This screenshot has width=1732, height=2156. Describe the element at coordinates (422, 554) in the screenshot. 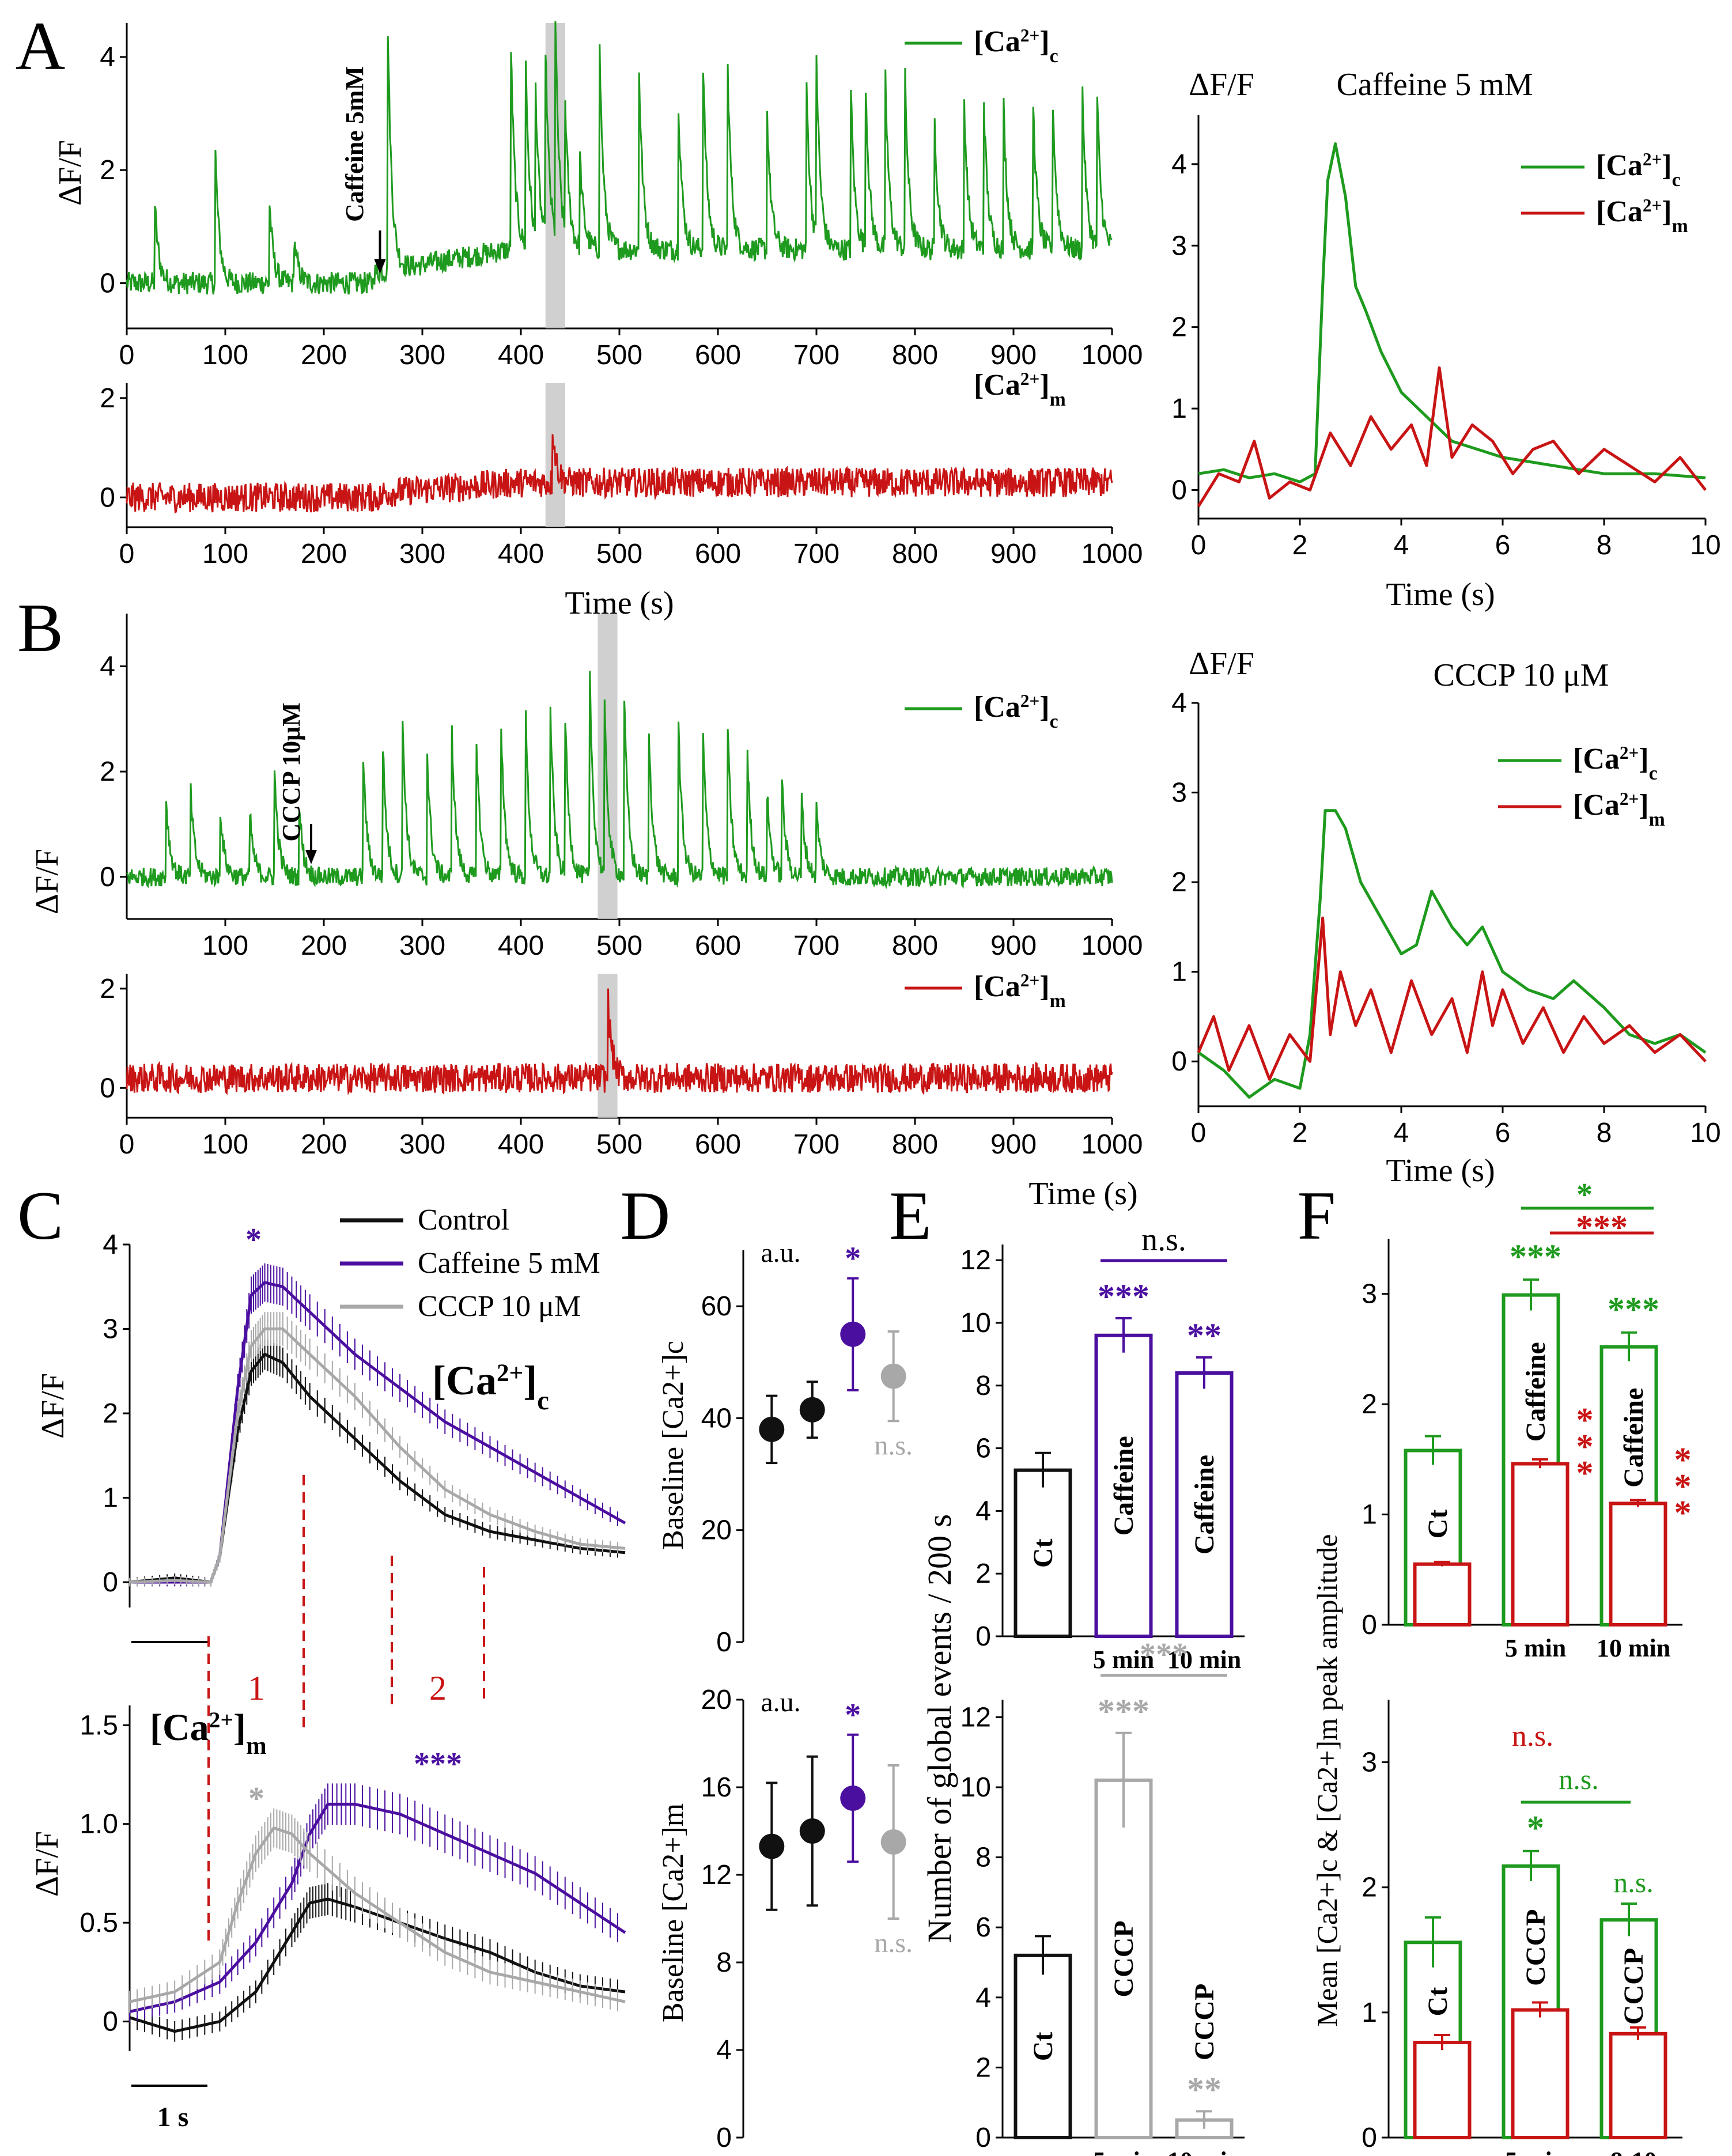

I see `x-tick-label: 300` at that location.